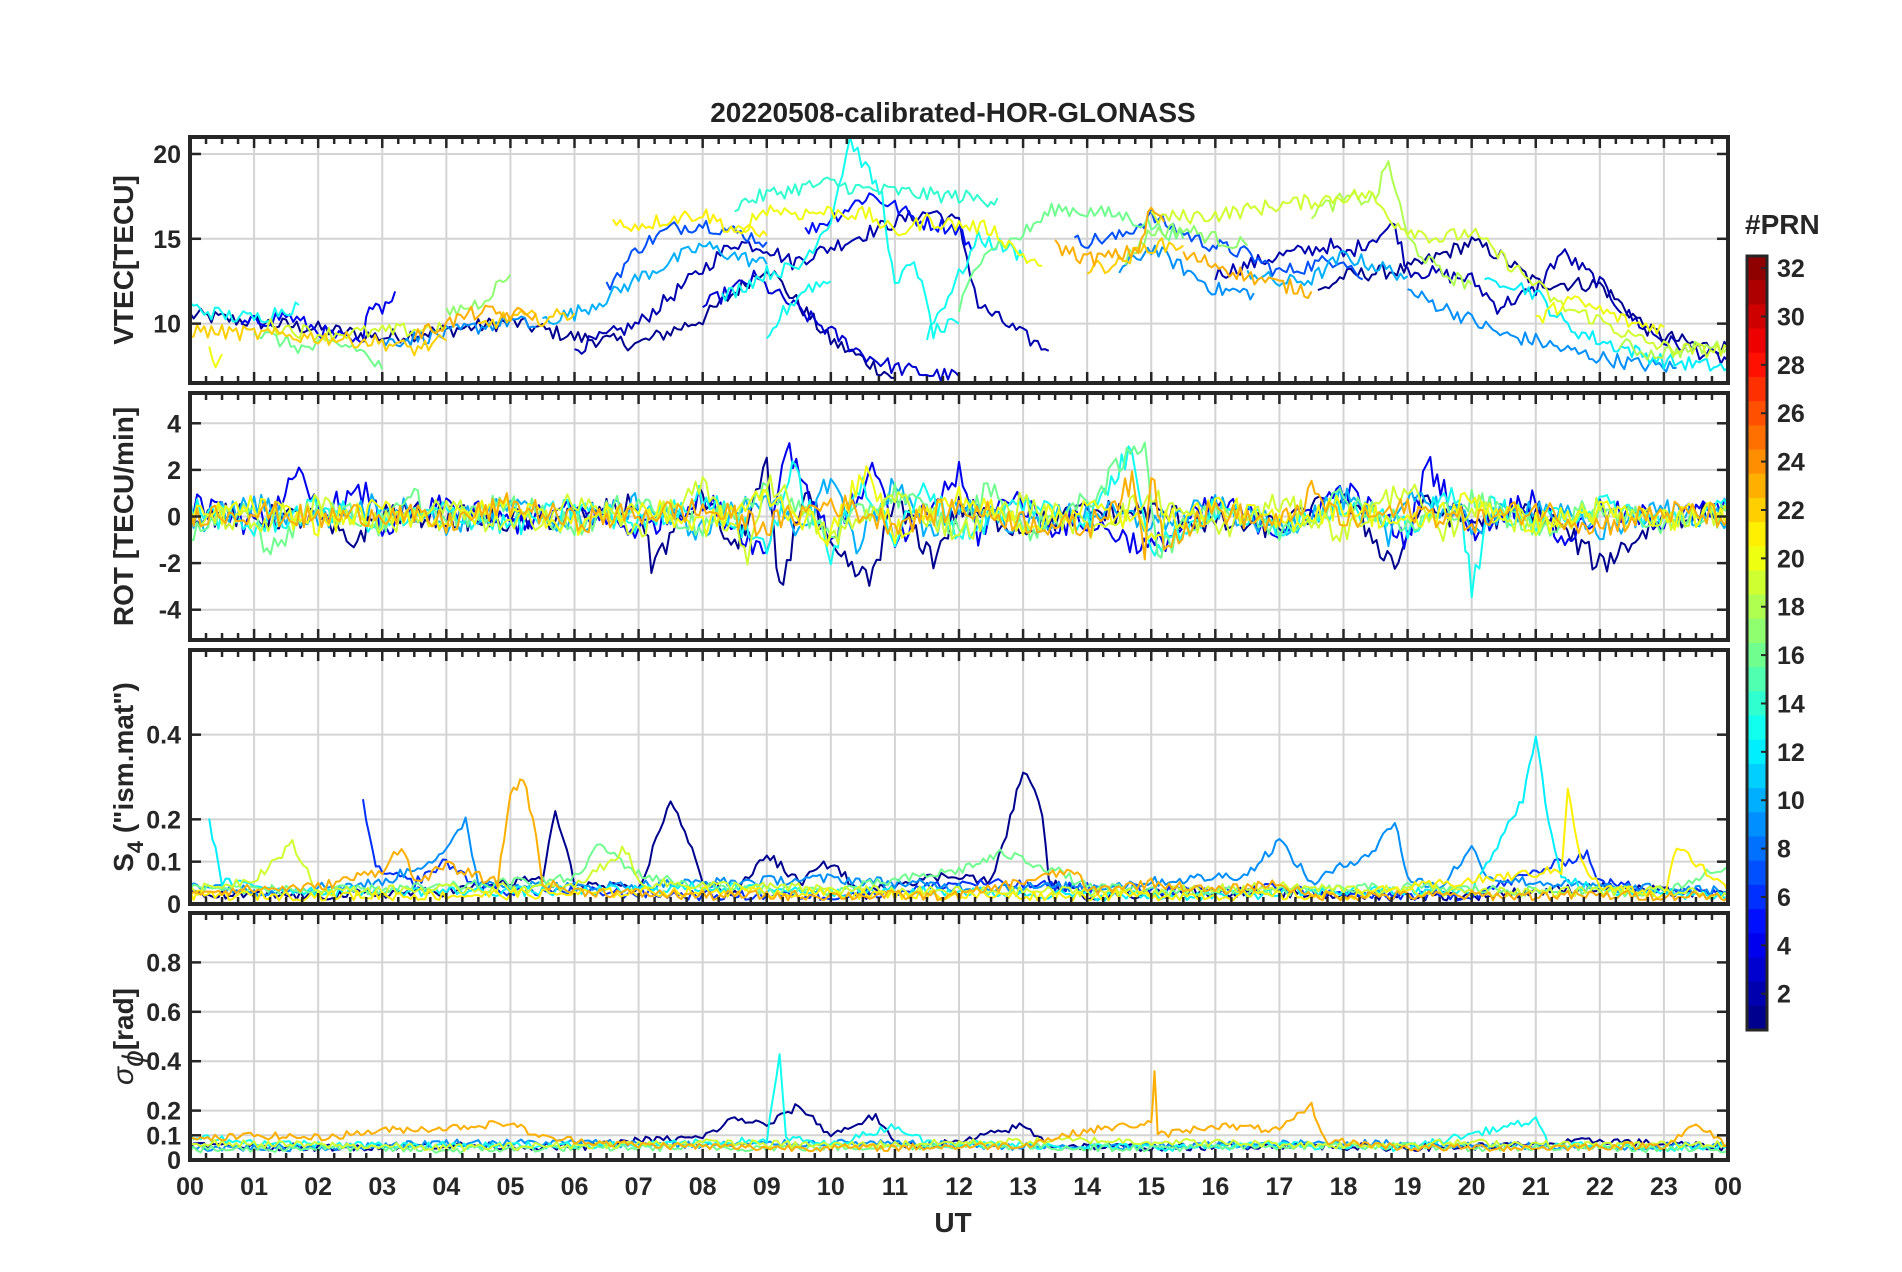 The width and height of the screenshot is (1902, 1272). What do you see at coordinates (1344, 1187) in the screenshot?
I see `x-tick-label: 18` at bounding box center [1344, 1187].